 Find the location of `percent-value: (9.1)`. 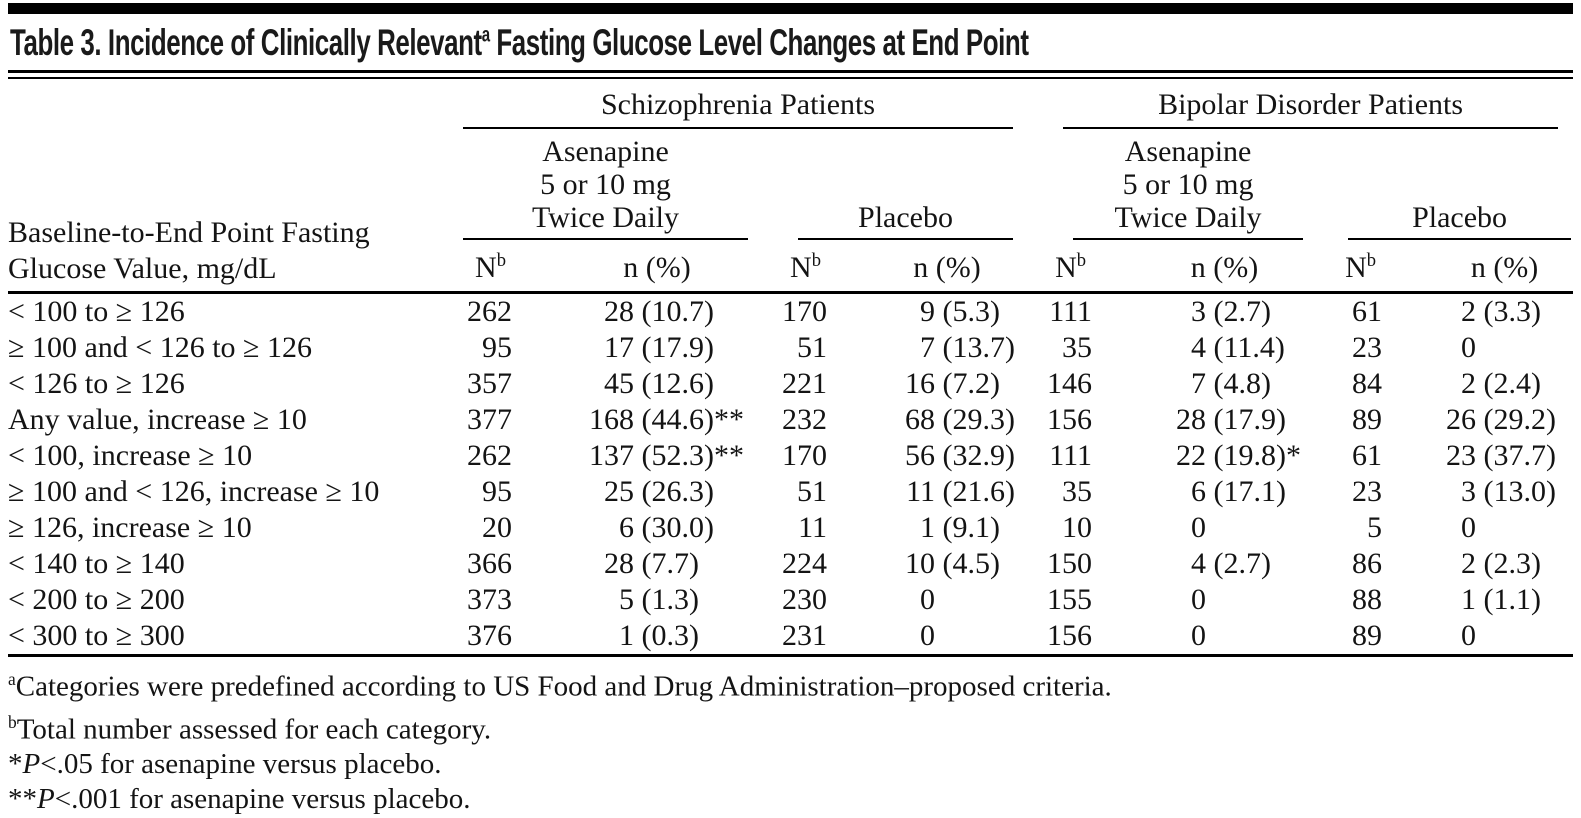

percent-value: (9.1) is located at coordinates (967, 527).